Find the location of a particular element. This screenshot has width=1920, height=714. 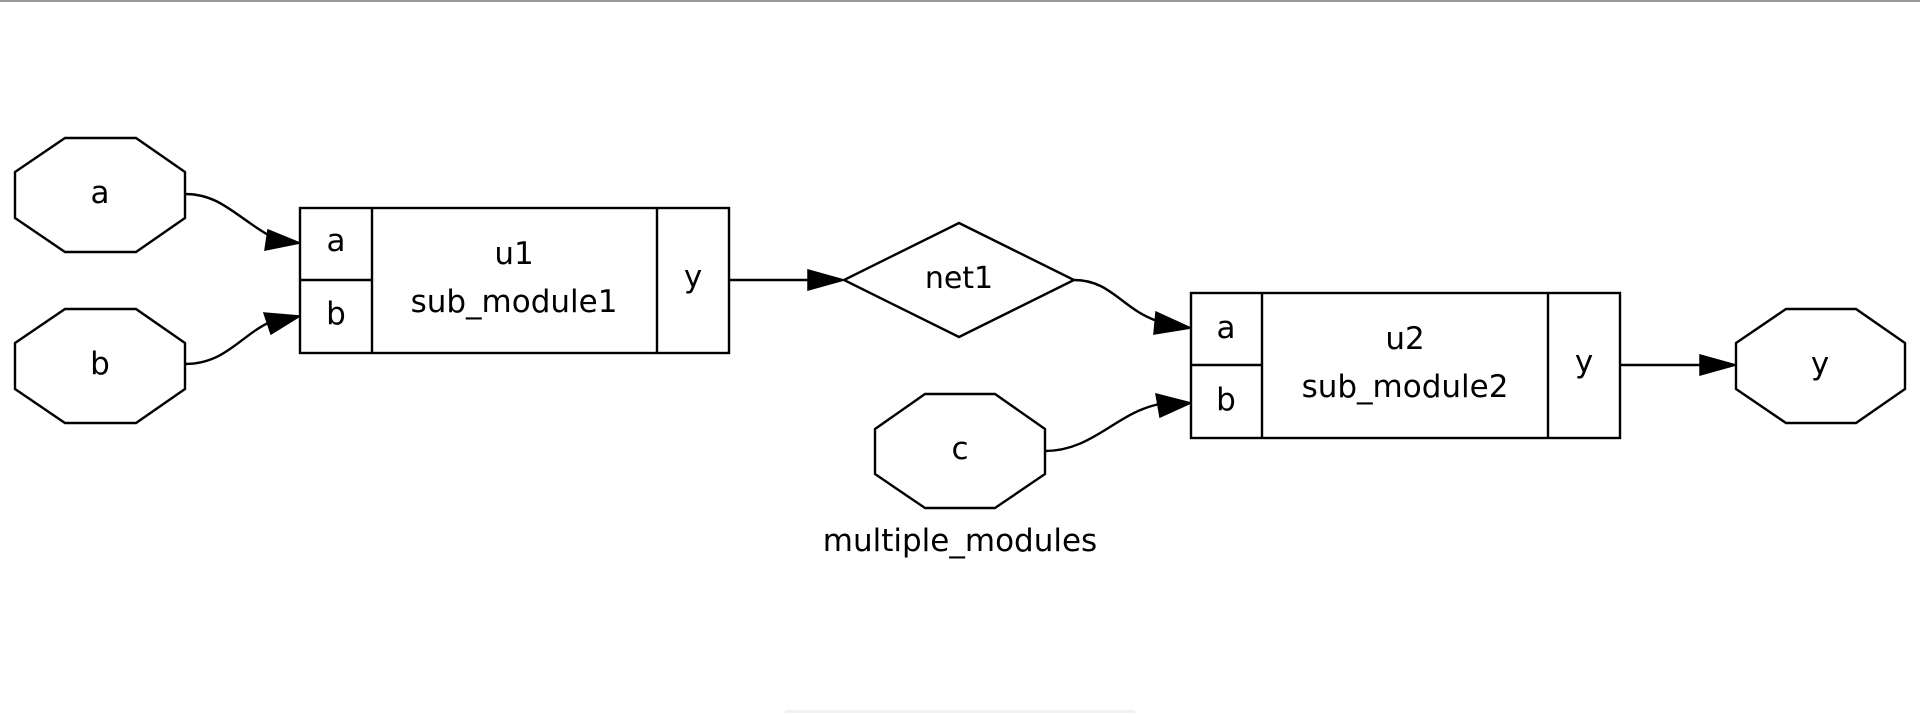

arrowhead-u2-b is located at coordinates (1174, 405).